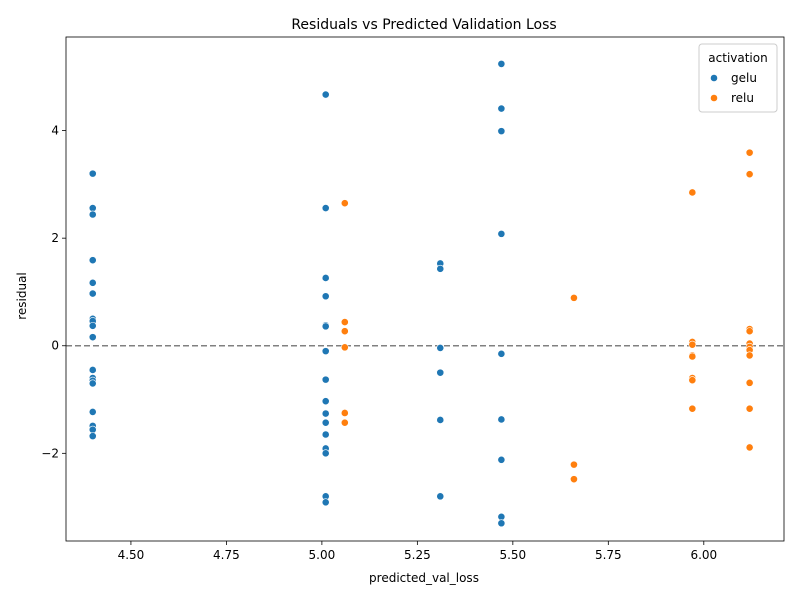 This screenshot has height=604, width=800. What do you see at coordinates (737, 58) in the screenshot?
I see `legend-title: activation` at bounding box center [737, 58].